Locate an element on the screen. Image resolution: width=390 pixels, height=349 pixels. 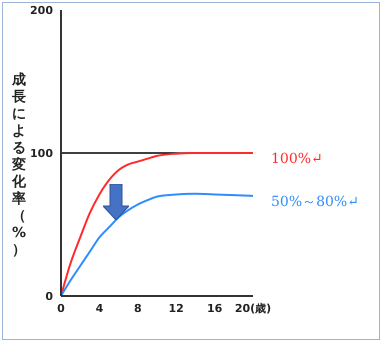
y-tick-label: 100 is located at coordinates (42, 153).